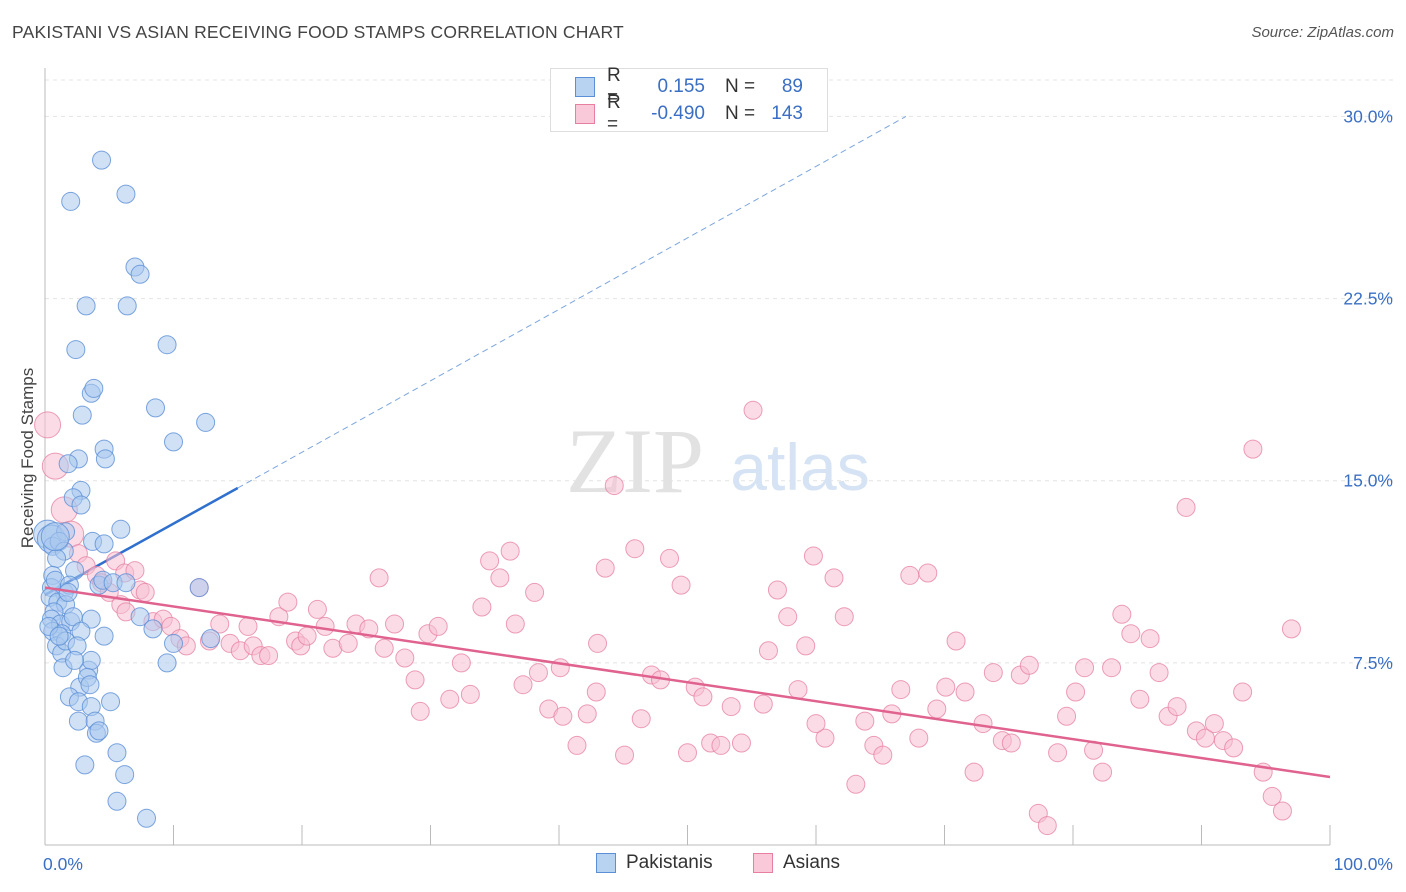  What do you see at coordinates (1363, 864) in the screenshot?
I see `x-tick-label: 100.0%` at bounding box center [1363, 864].